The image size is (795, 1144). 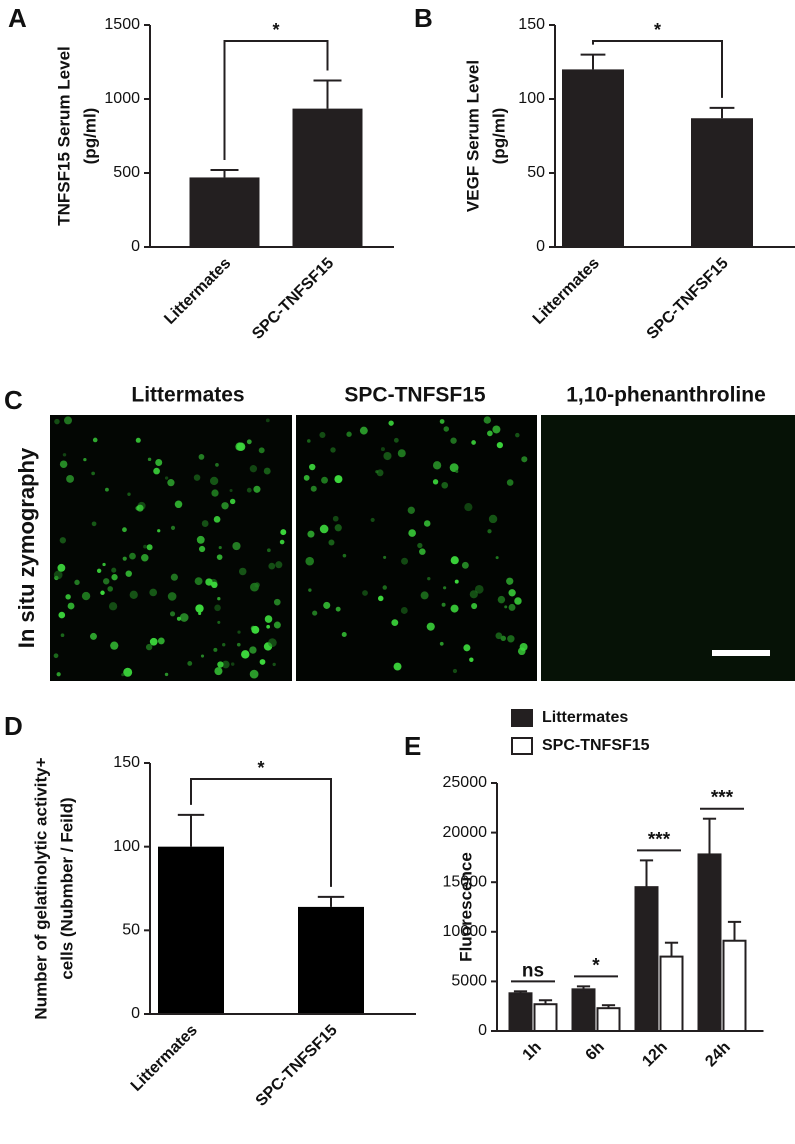 I want to click on panel-label: B, so click(x=423, y=18).